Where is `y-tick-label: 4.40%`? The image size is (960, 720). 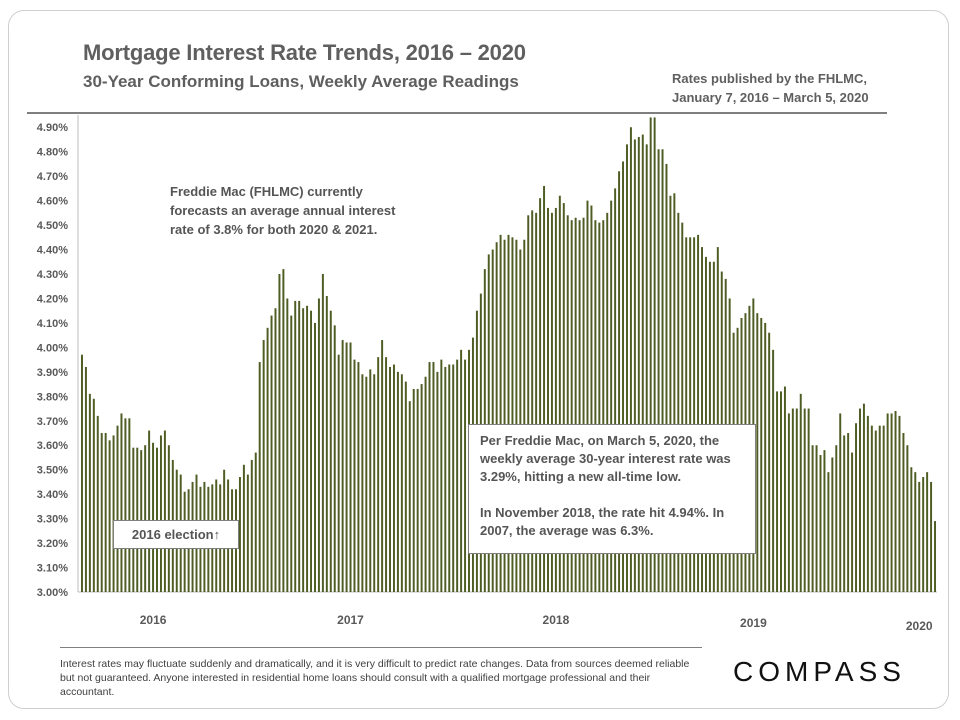
y-tick-label: 4.40% is located at coordinates (52, 251).